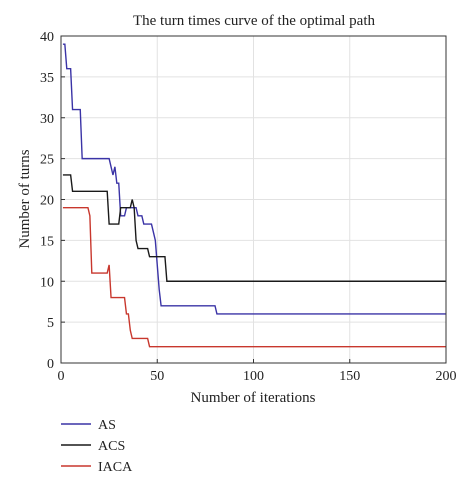 The image size is (474, 491). What do you see at coordinates (107, 425) in the screenshot?
I see `legend-label-as: AS` at bounding box center [107, 425].